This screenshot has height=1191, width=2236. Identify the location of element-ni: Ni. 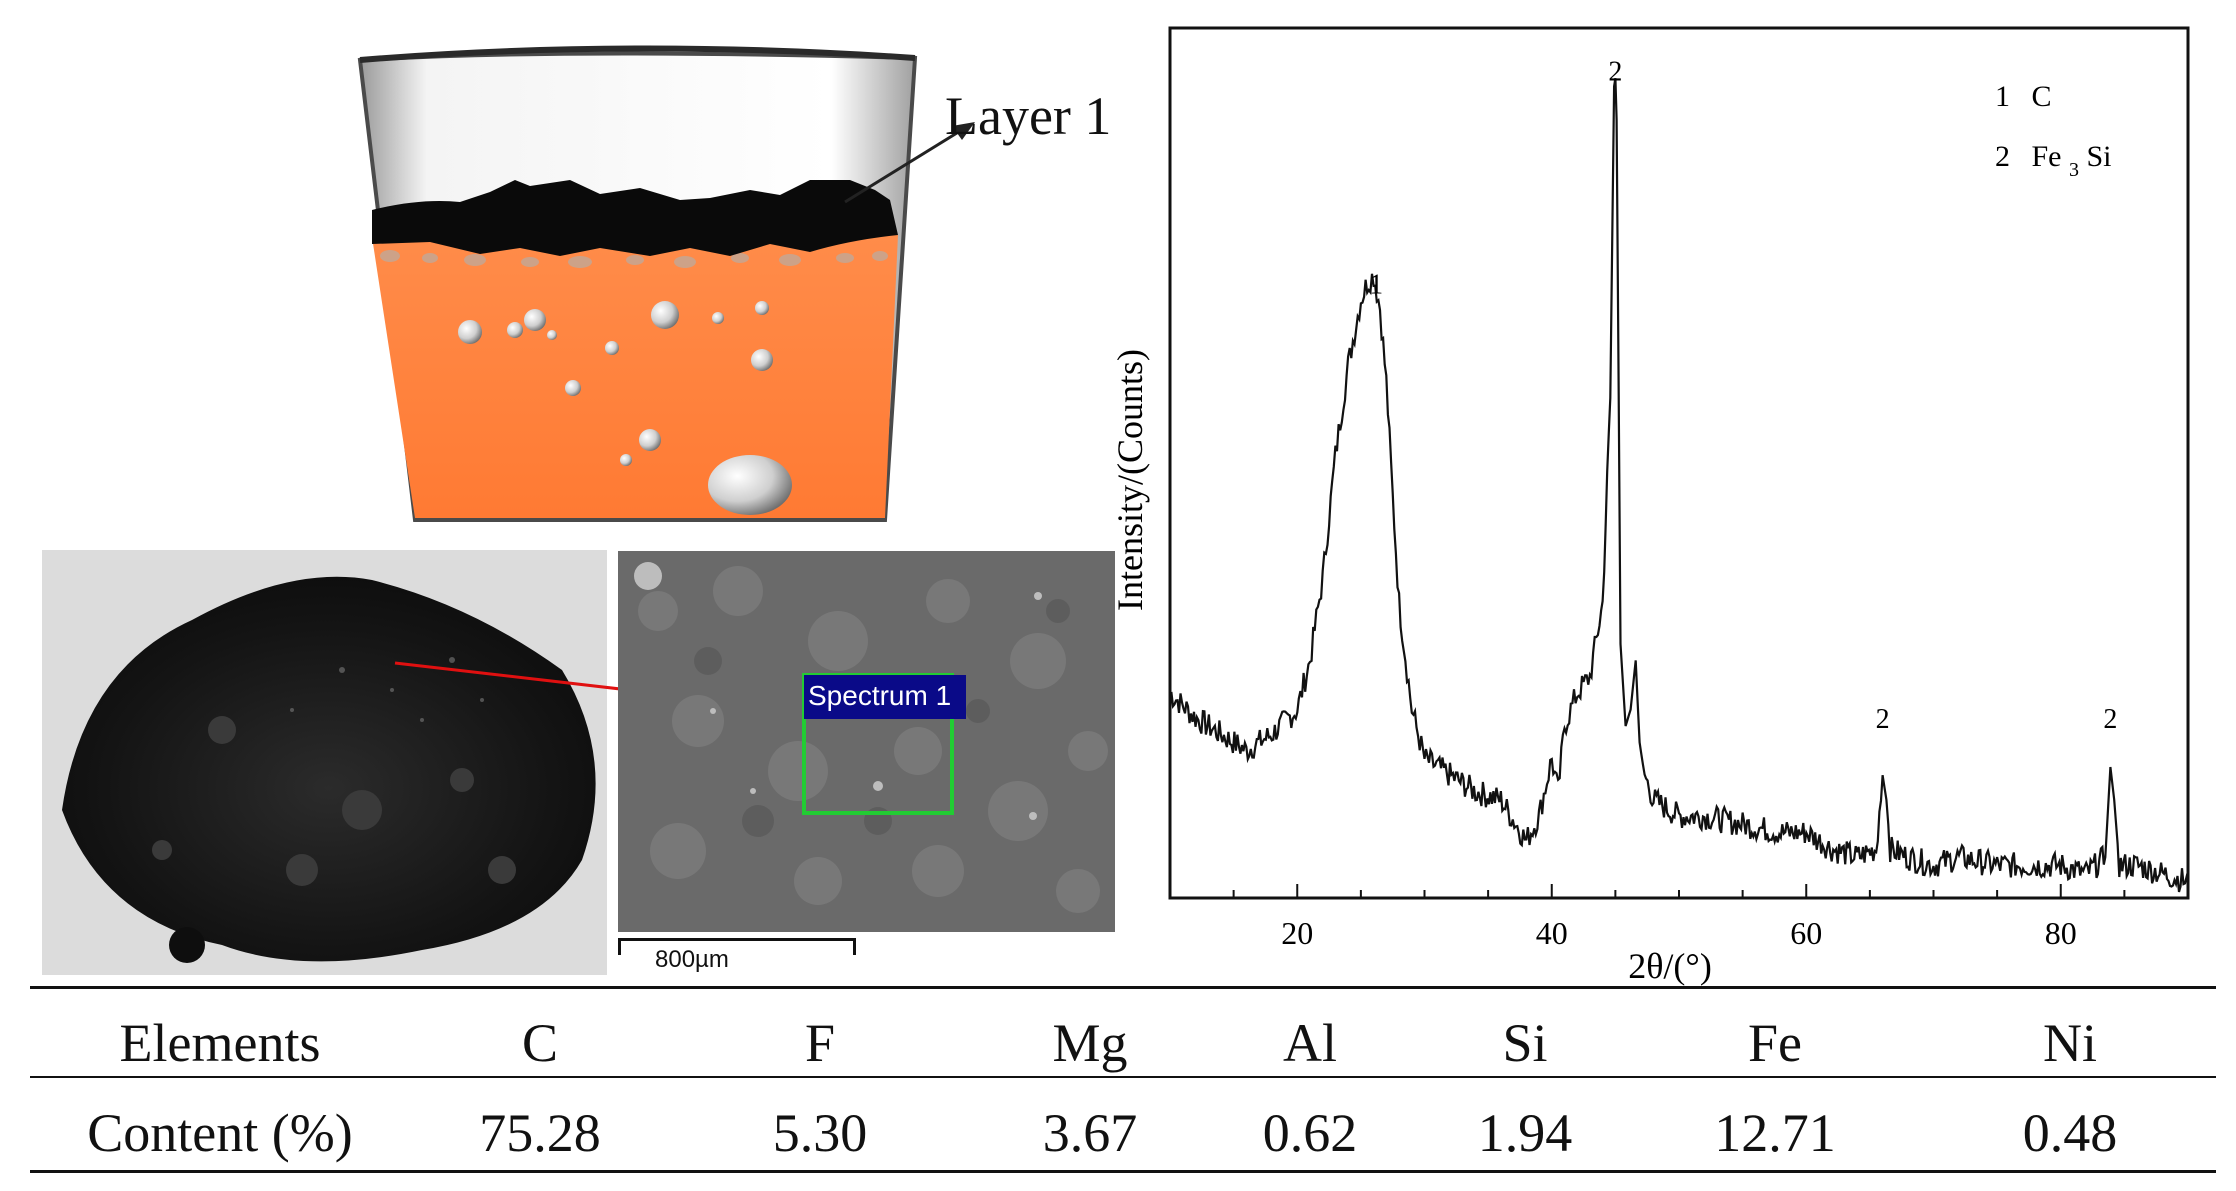
(2070, 1043).